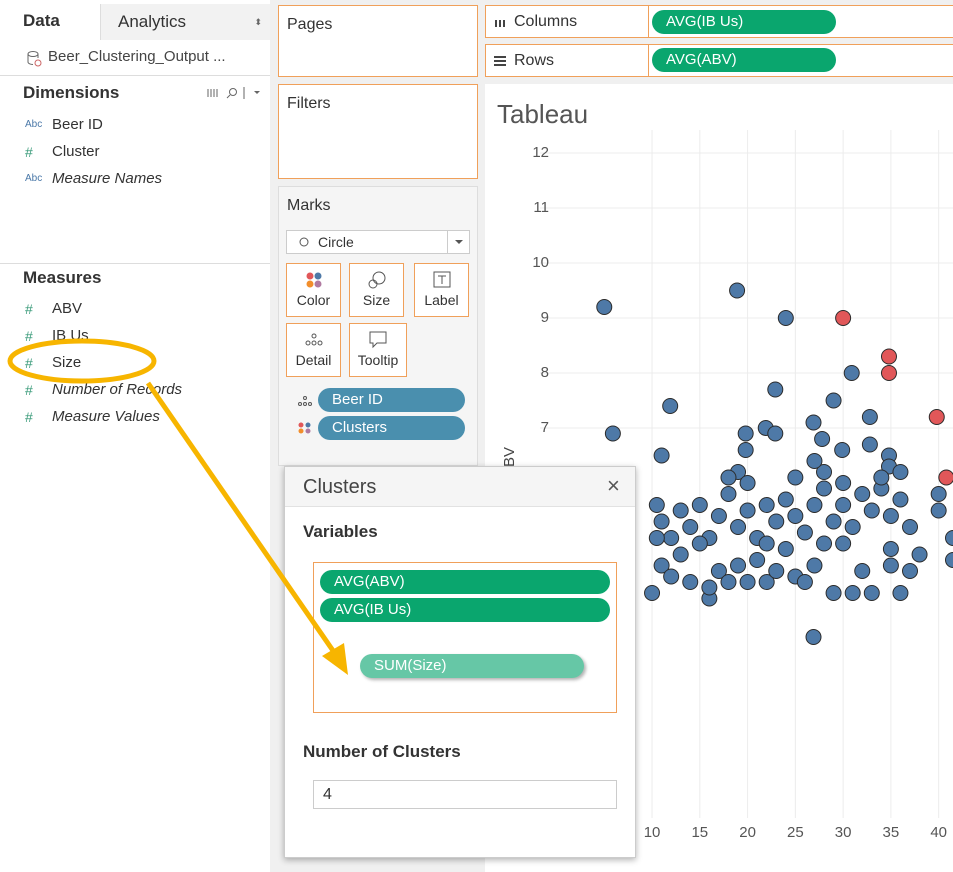 The image size is (953, 872). Describe the element at coordinates (41, 20) in the screenshot. I see `data-tab: Data` at that location.